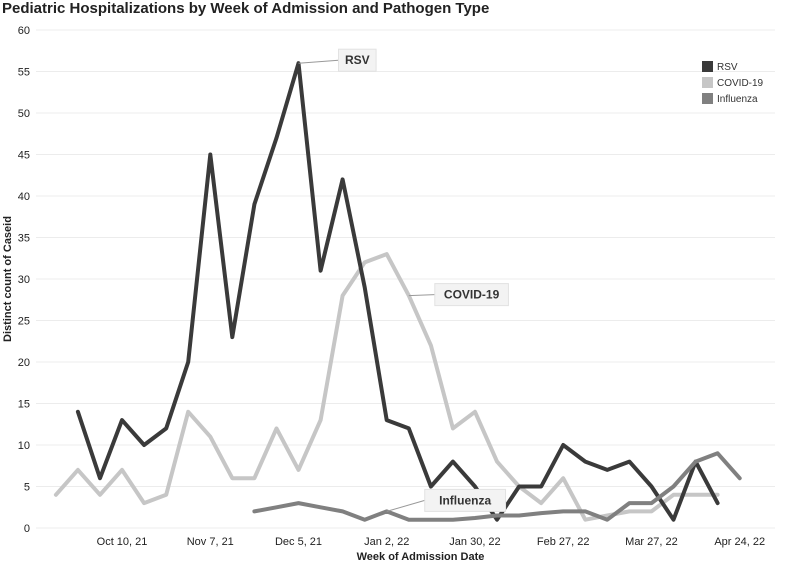  Describe the element at coordinates (24, 114) in the screenshot. I see `y-tick-label: 50` at that location.